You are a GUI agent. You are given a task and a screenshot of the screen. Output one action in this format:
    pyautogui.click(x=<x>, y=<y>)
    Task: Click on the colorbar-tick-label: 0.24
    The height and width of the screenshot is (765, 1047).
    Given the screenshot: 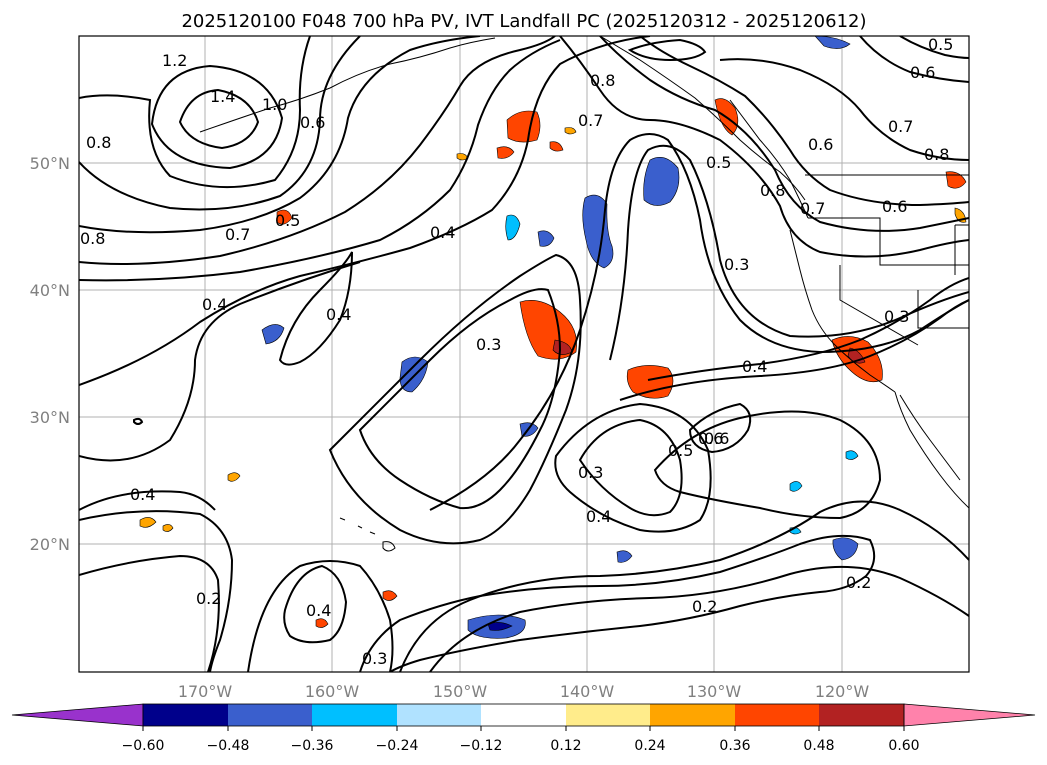 What is the action you would take?
    pyautogui.click(x=649, y=746)
    